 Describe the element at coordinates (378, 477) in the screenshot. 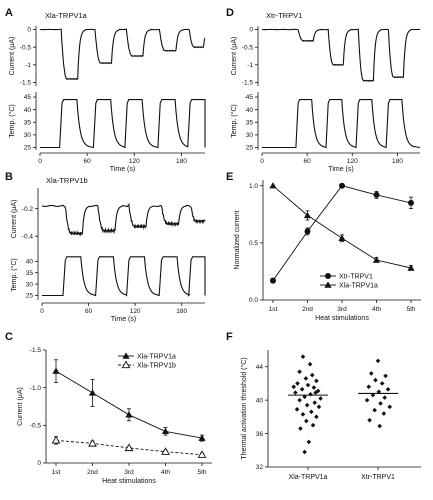

I see `x-tick-label: Xtr-TRPV1` at that location.